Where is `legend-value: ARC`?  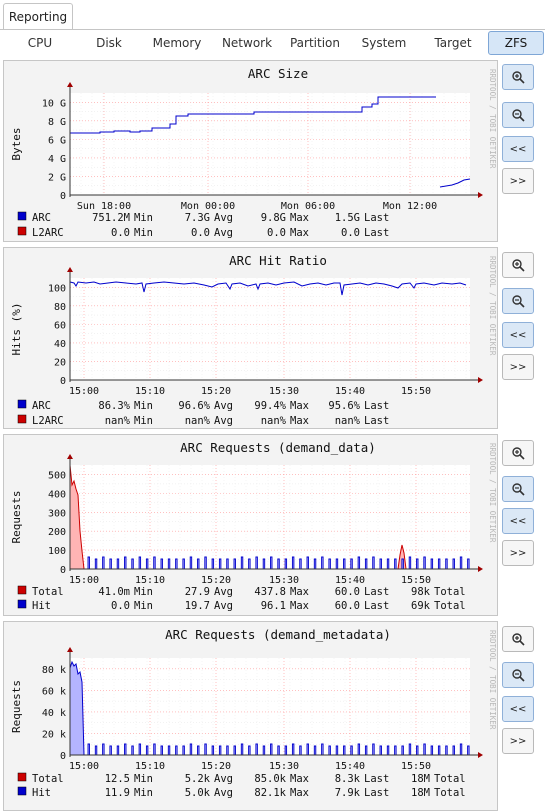
legend-value: ARC is located at coordinates (41, 406).